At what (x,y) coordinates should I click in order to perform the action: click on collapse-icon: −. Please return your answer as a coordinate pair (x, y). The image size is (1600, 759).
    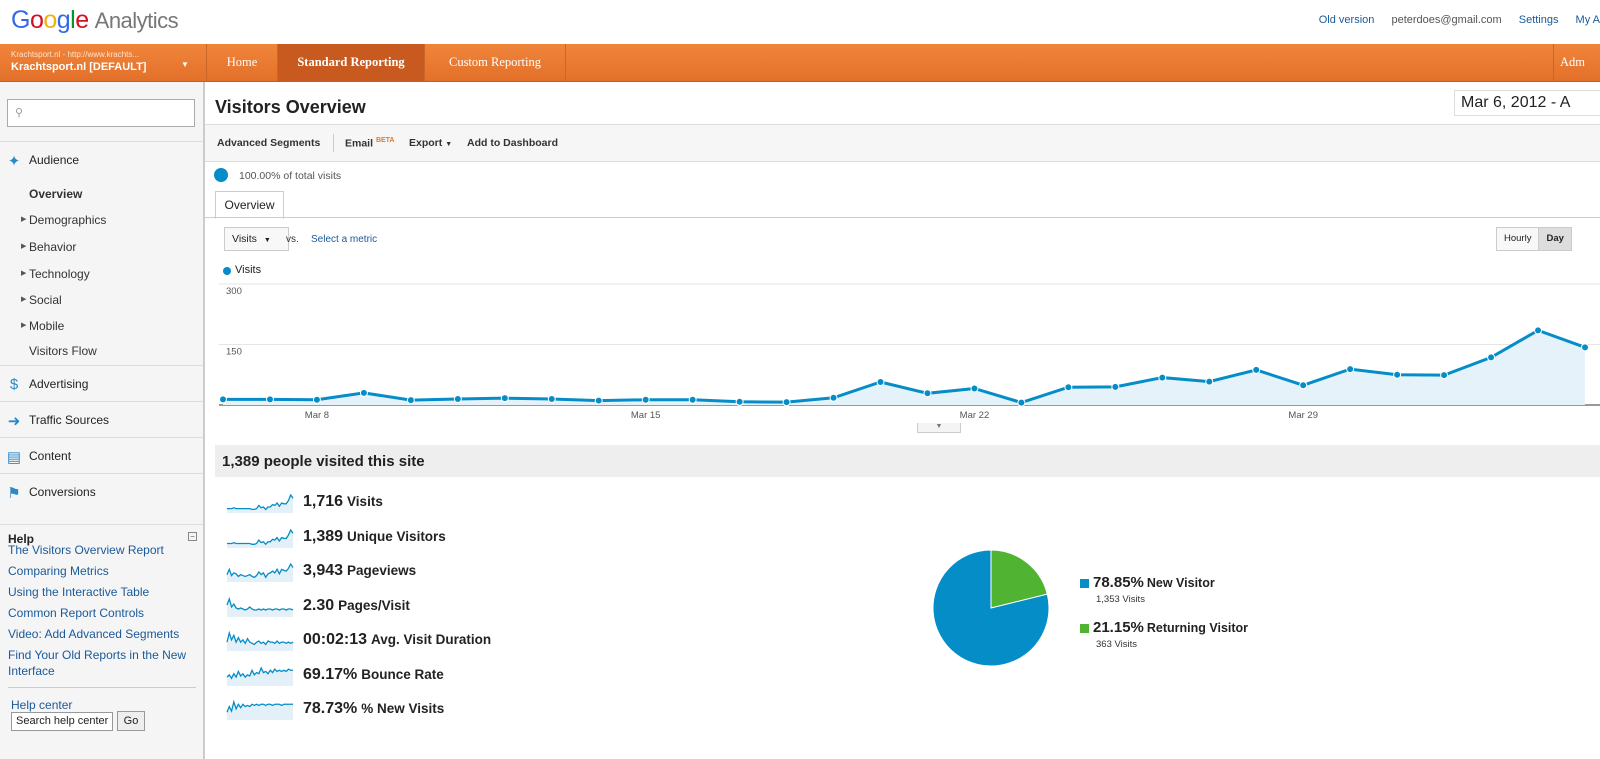
    Looking at the image, I should click on (192, 536).